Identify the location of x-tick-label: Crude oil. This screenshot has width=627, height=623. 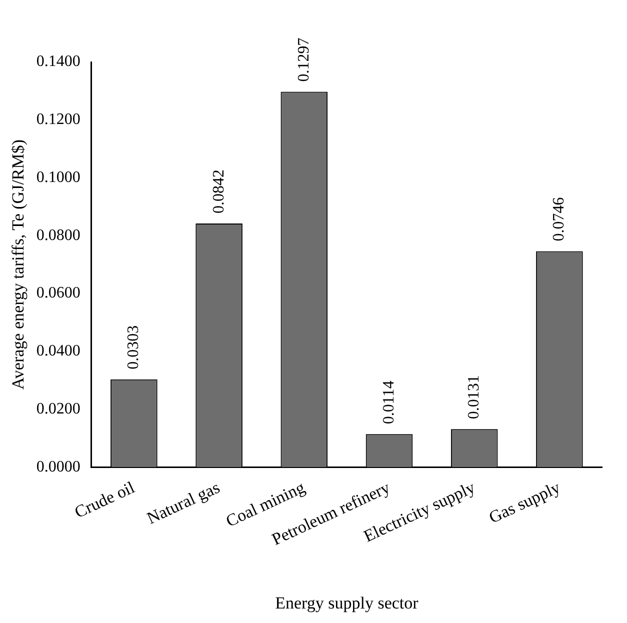
(105, 500).